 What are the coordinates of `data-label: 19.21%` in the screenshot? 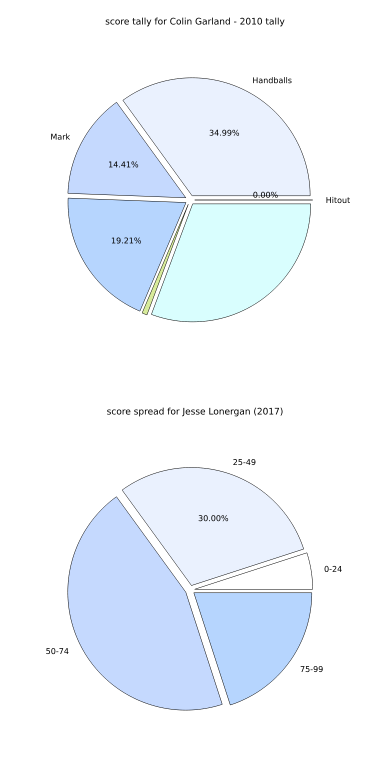 It's located at (127, 240).